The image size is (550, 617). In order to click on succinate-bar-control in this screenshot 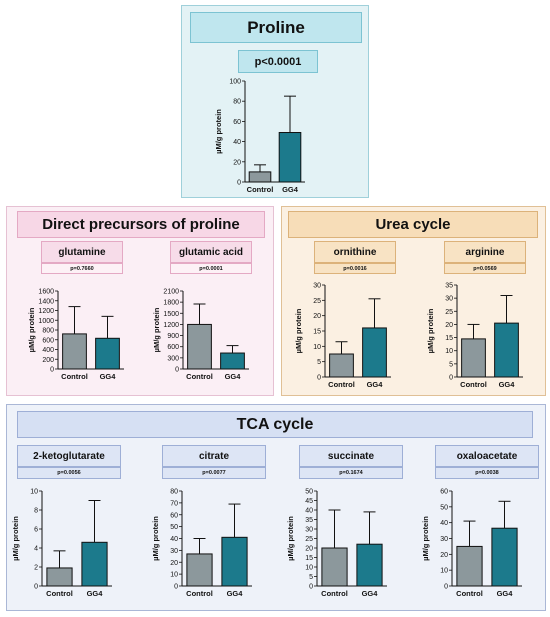, I will do `click(334, 567)`.